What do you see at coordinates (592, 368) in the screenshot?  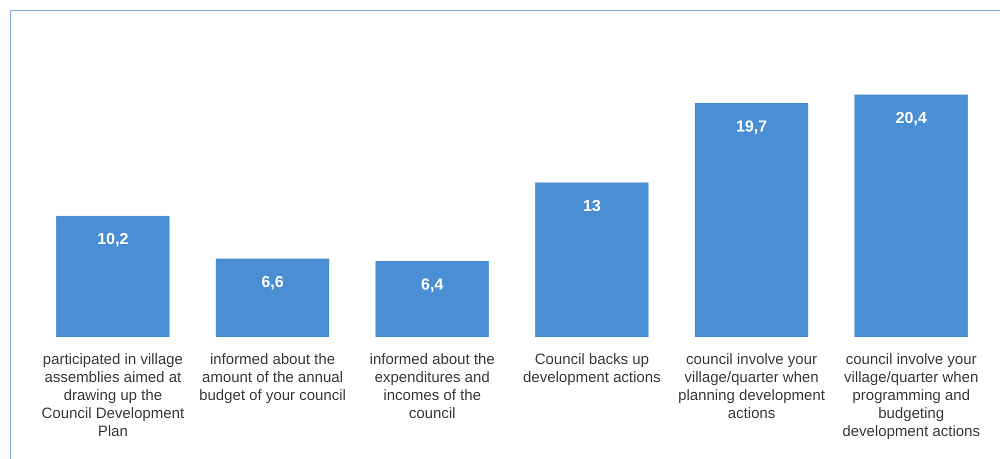 I see `x-tick-label: Council backs up development actions` at bounding box center [592, 368].